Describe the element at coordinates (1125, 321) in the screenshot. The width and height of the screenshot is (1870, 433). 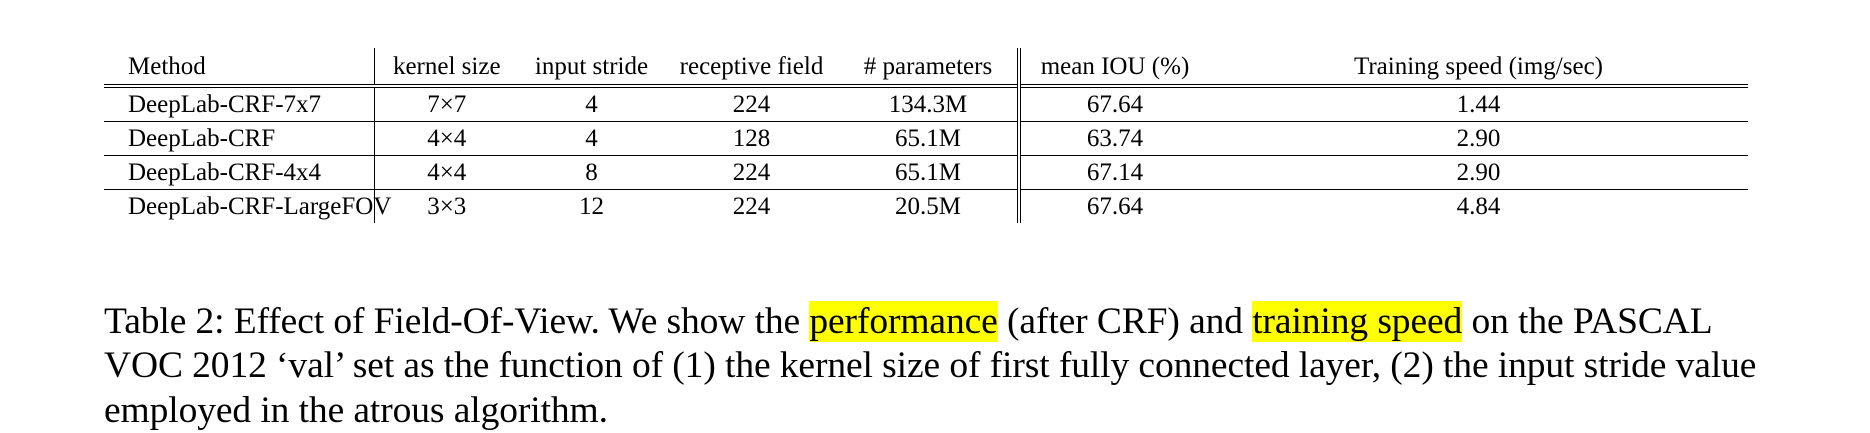
I see `caption-text-part2: (after CRF) and` at that location.